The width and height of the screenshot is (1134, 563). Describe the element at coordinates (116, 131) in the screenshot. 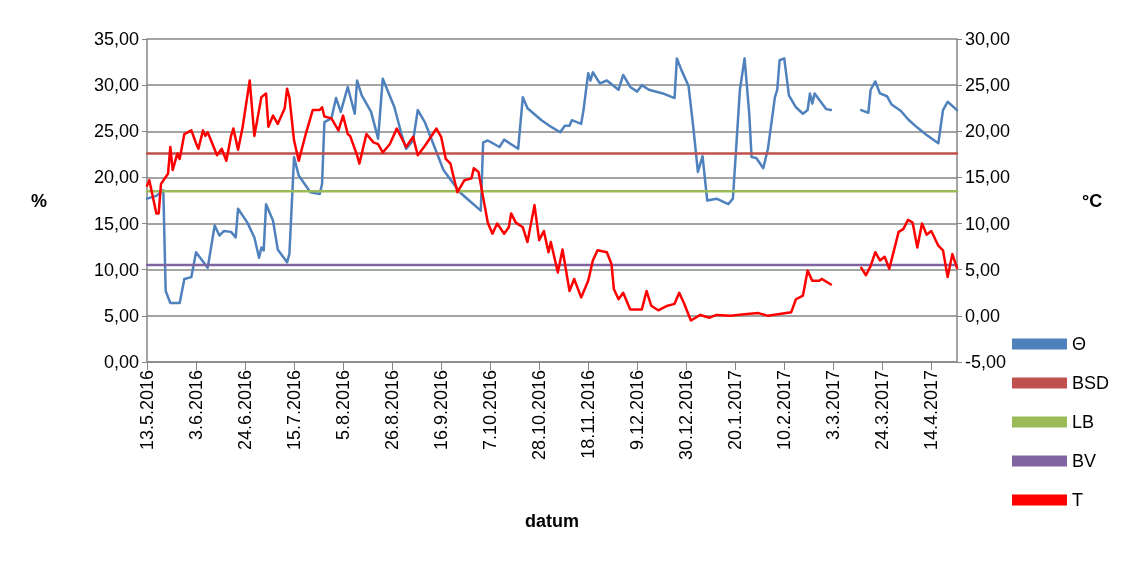

I see `y-tick-label: 25,00` at that location.